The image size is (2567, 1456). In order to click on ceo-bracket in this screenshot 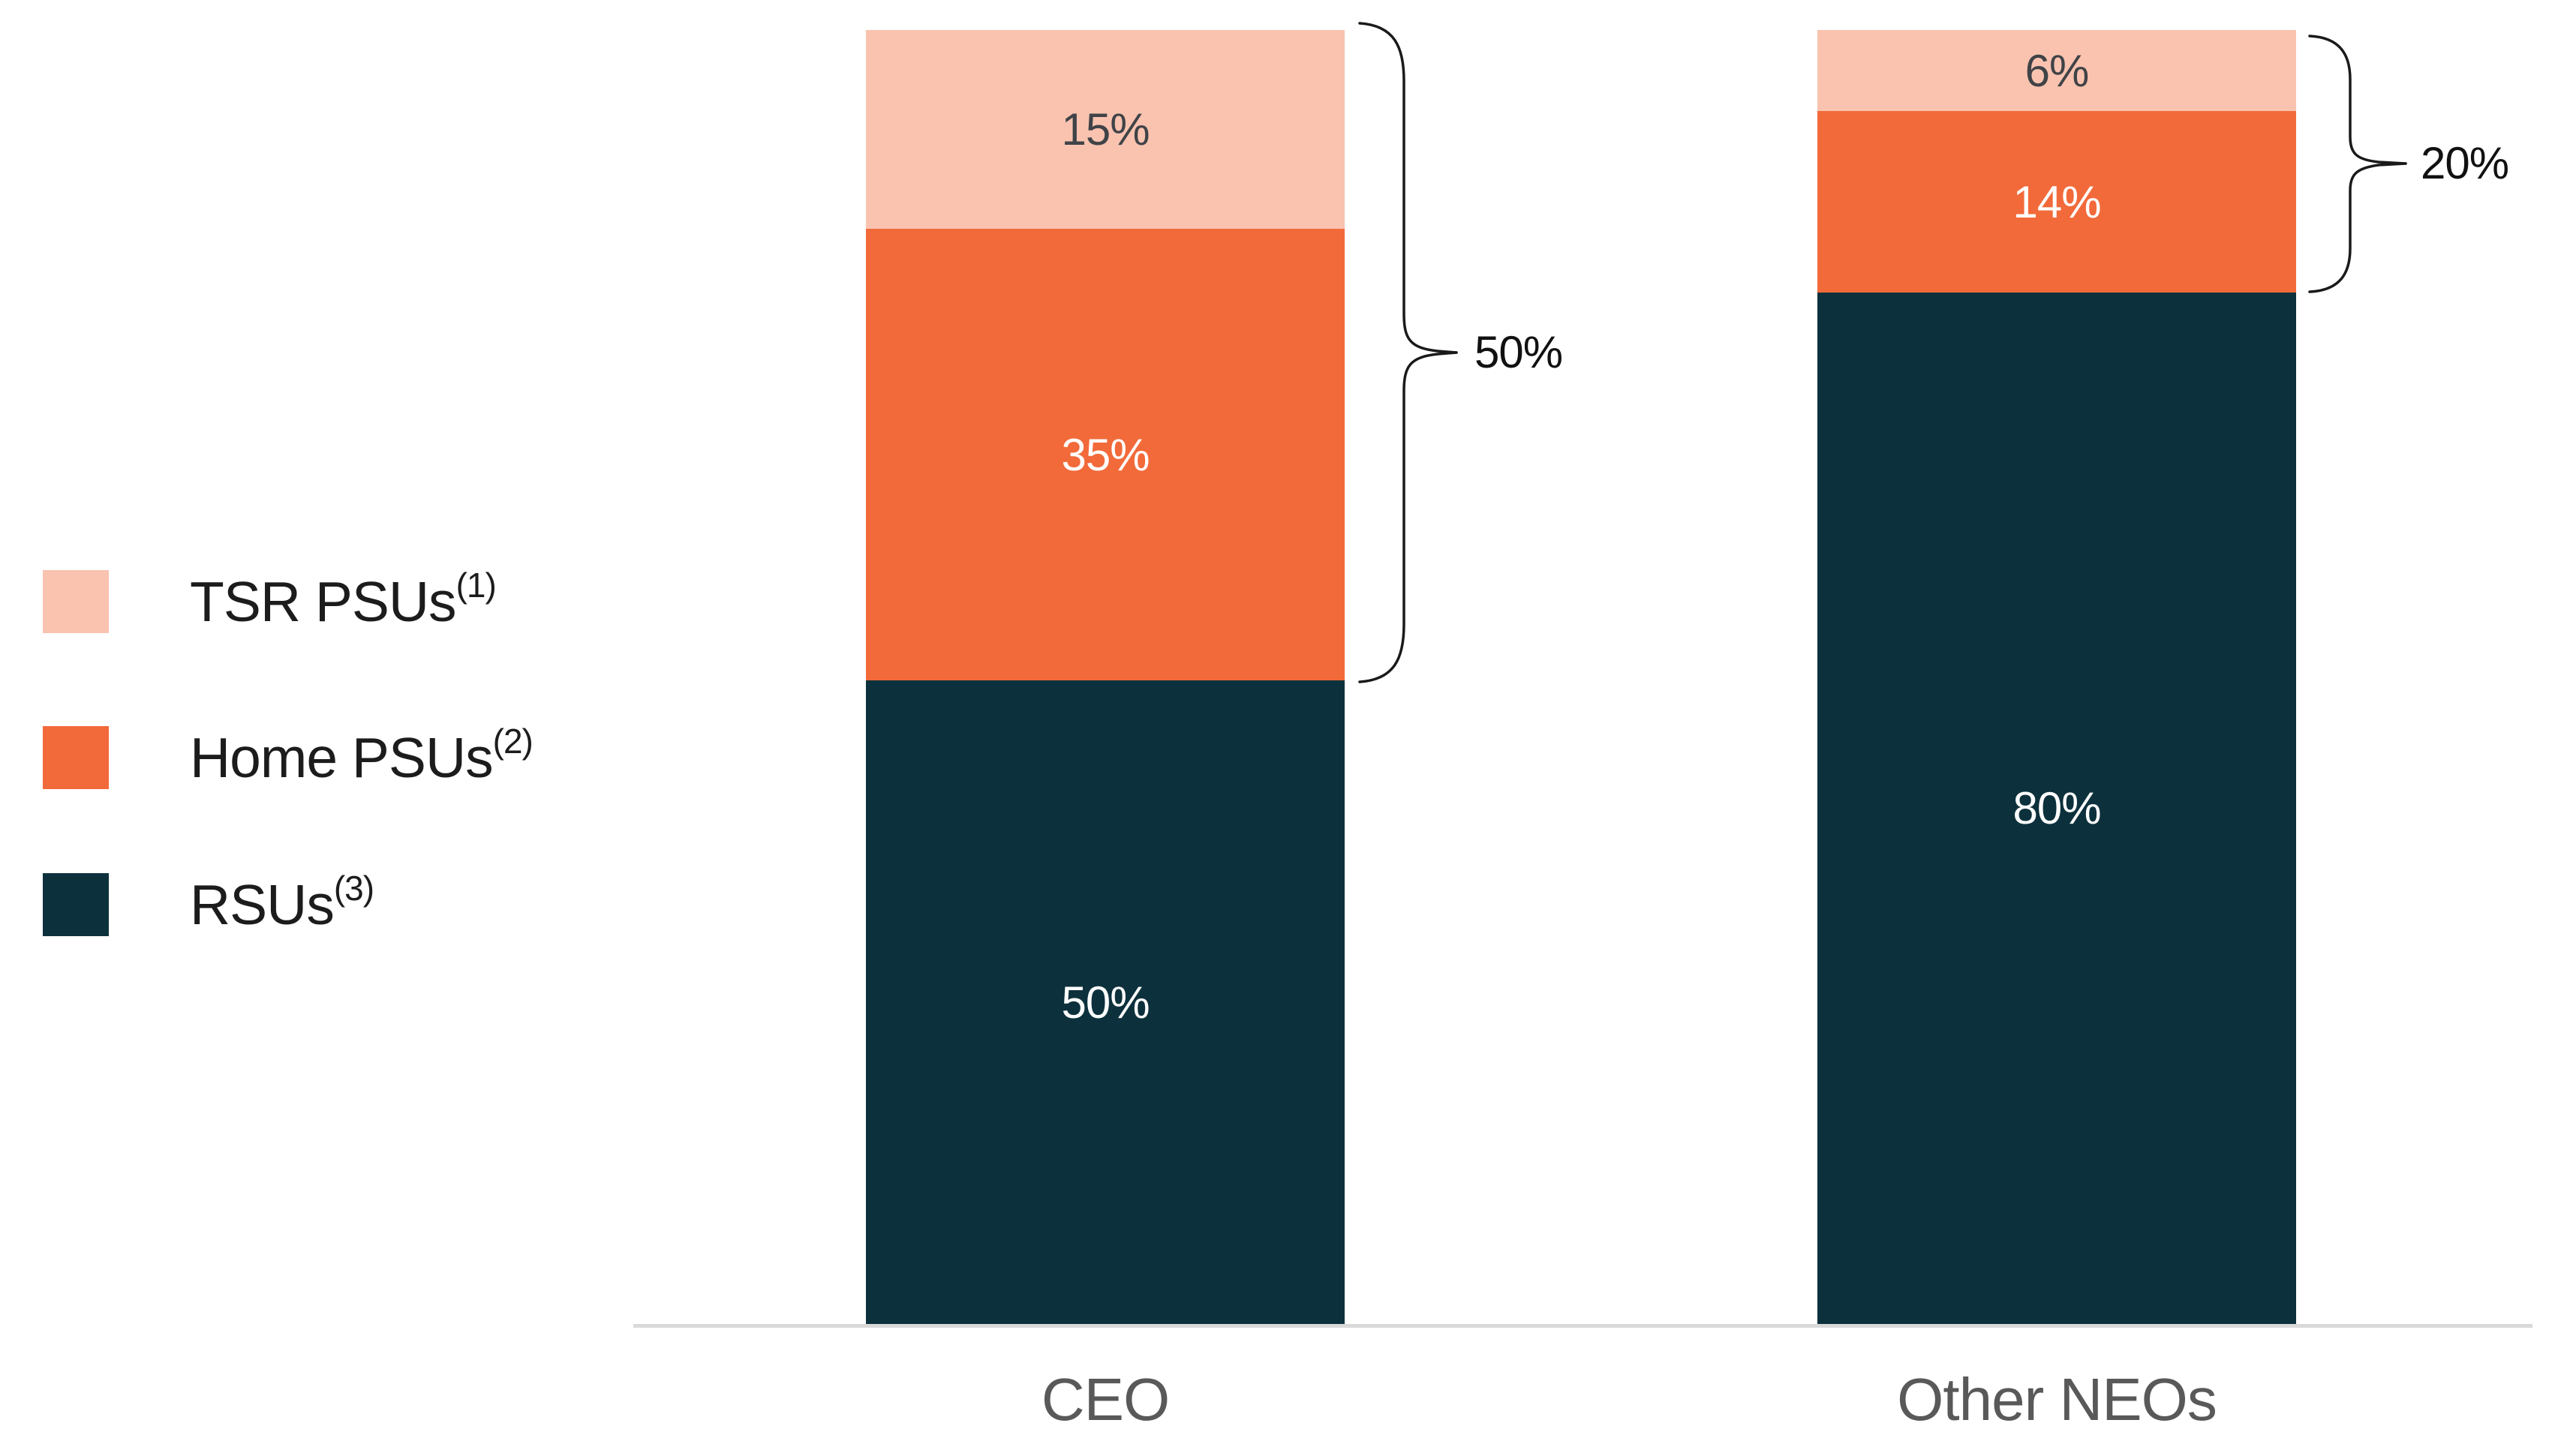, I will do `click(1408, 352)`.